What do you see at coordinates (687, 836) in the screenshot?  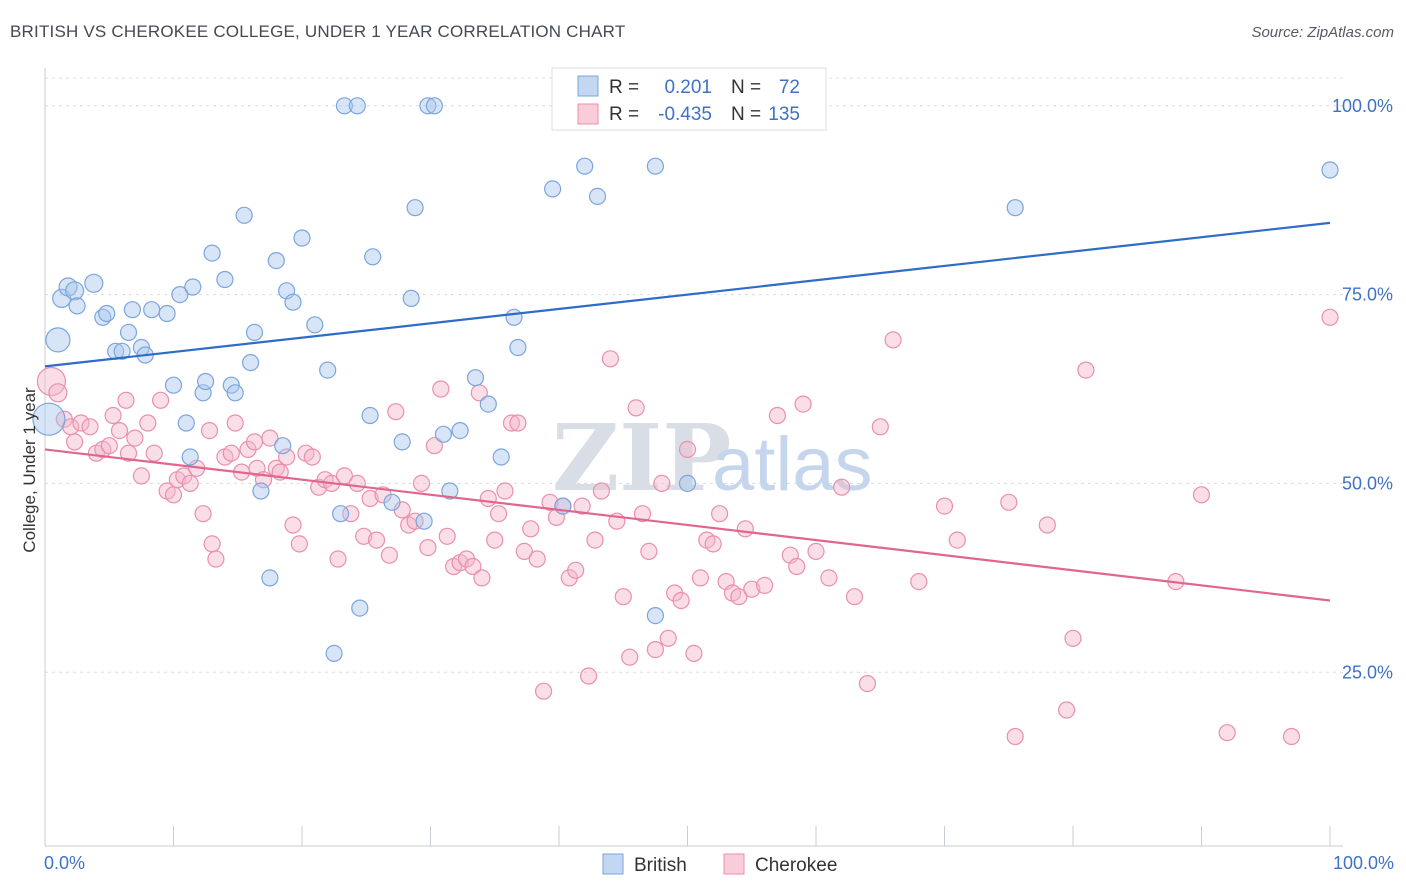 I see `x-tick-marks` at bounding box center [687, 836].